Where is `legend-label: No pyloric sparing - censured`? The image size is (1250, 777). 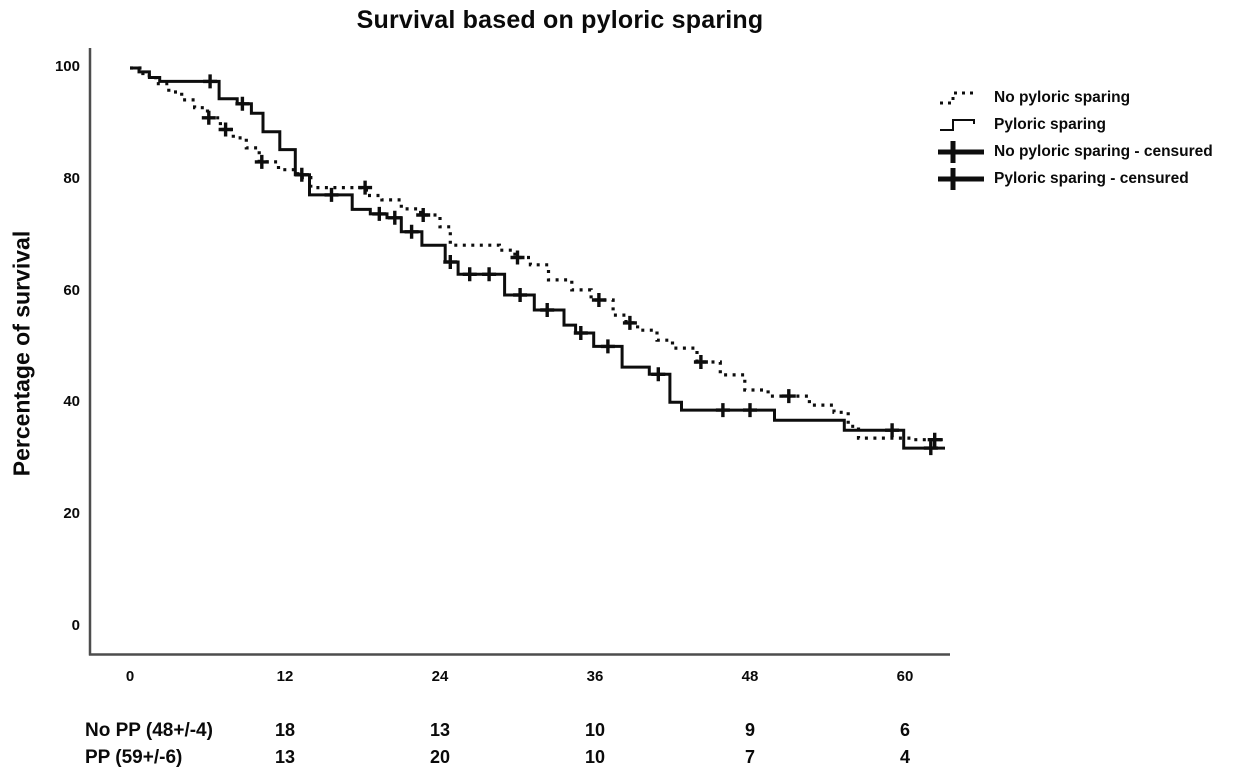
legend-label: No pyloric sparing - censured is located at coordinates (1103, 151).